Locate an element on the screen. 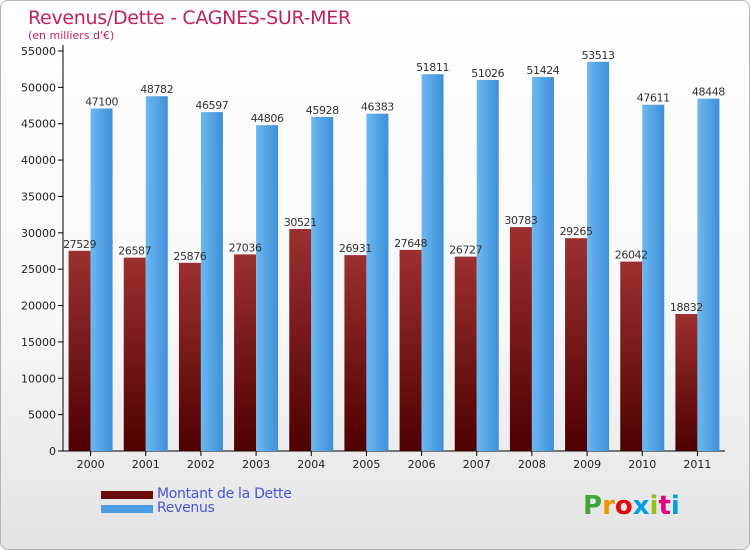 The image size is (750, 550). legend-swatch-debt is located at coordinates (127, 495).